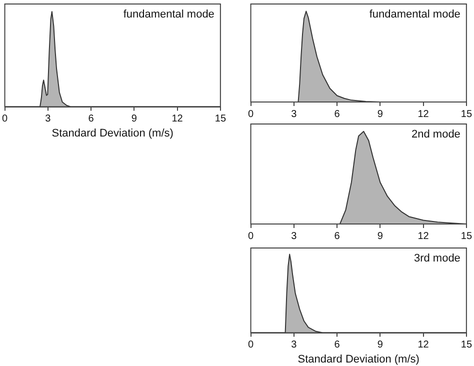 Image resolution: width=474 pixels, height=366 pixels. I want to click on annotation: 3rd mode, so click(437, 258).